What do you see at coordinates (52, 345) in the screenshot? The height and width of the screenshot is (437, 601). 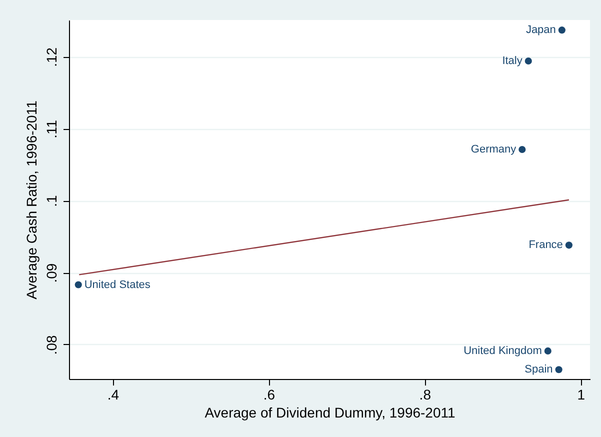 I see `y-tick-label: .08` at bounding box center [52, 345].